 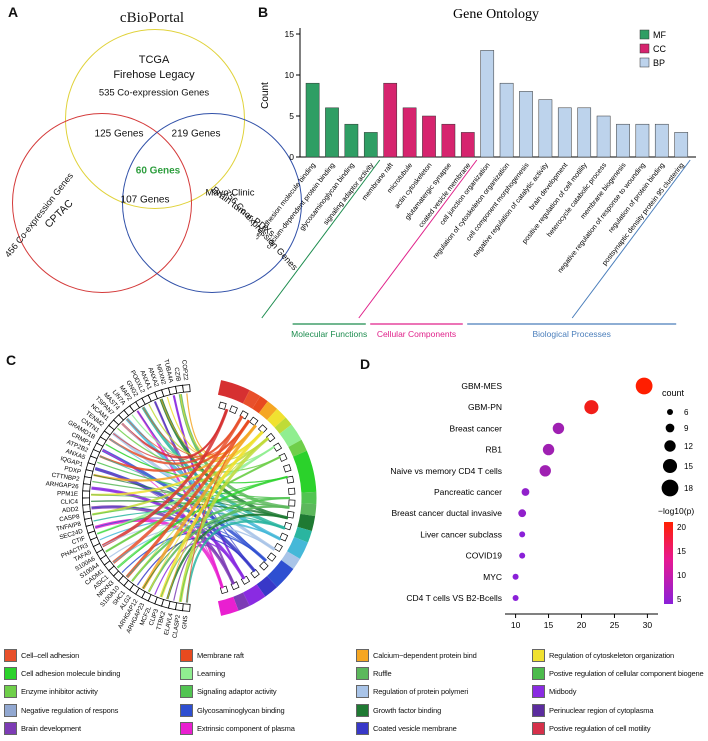 What do you see at coordinates (603, 655) in the screenshot?
I see `legend-item: Regulation of cytoskeleton organization` at bounding box center [603, 655].